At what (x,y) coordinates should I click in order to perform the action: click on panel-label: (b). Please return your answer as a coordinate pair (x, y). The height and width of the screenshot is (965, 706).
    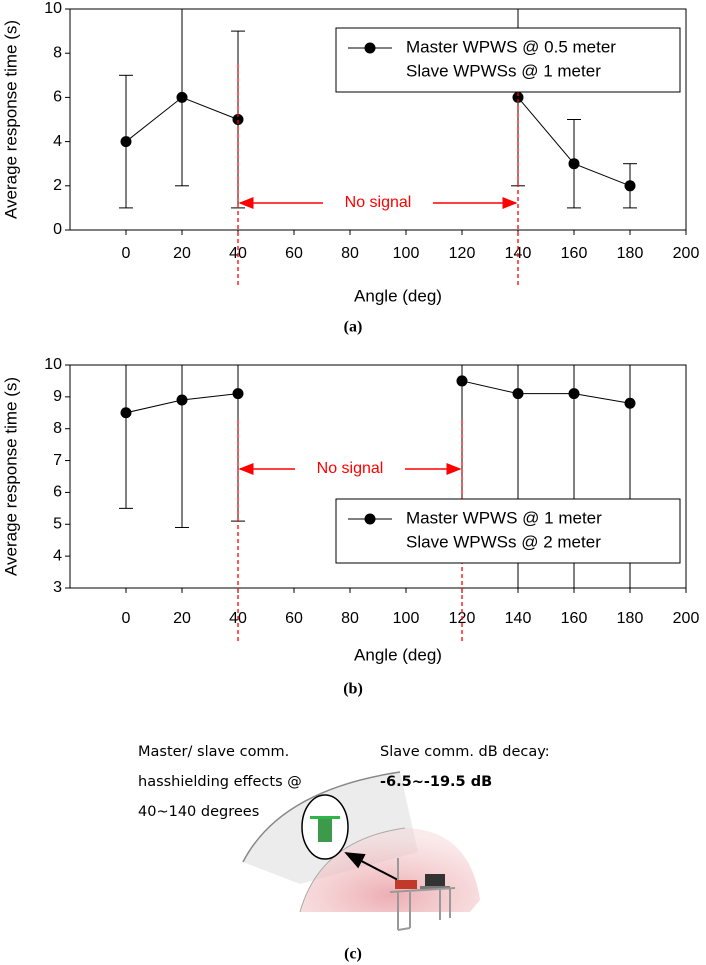
    Looking at the image, I should click on (353, 689).